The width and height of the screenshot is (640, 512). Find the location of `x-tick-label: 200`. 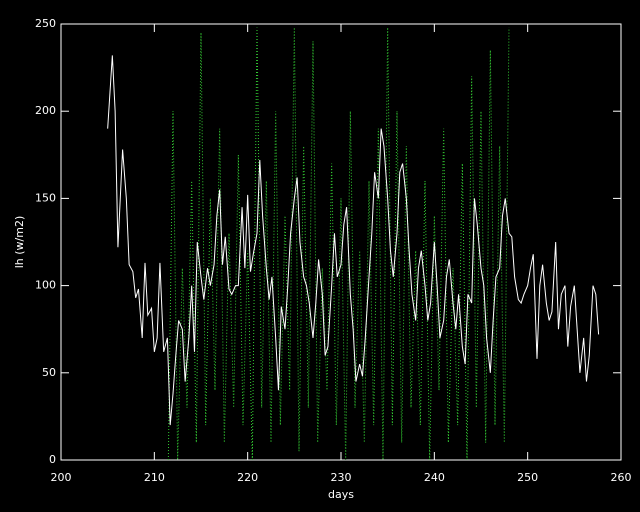

x-tick-label: 200 is located at coordinates (61, 477).